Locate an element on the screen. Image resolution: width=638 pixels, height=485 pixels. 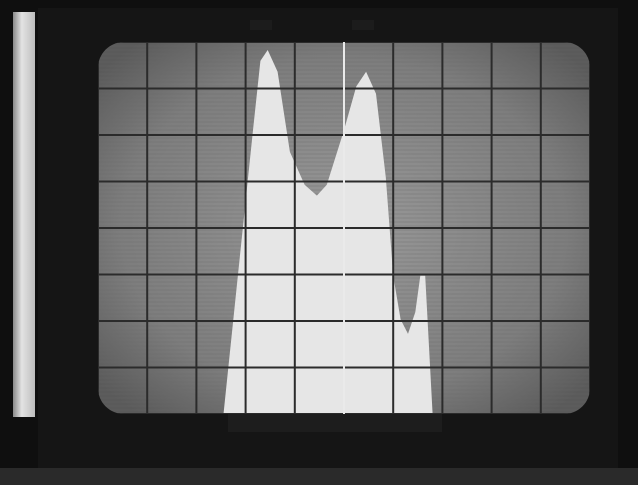
screen-foot is located at coordinates (335, 423).